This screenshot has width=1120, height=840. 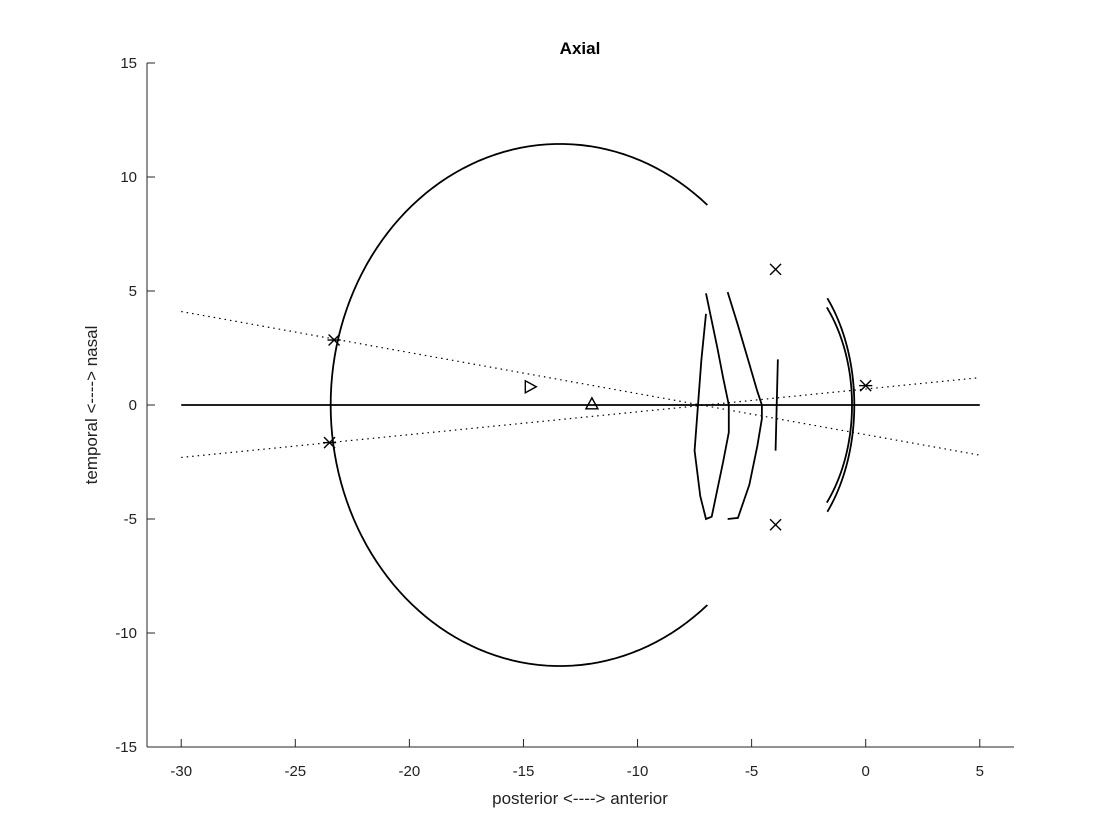 I want to click on y-tick-label: -5, so click(x=130, y=519).